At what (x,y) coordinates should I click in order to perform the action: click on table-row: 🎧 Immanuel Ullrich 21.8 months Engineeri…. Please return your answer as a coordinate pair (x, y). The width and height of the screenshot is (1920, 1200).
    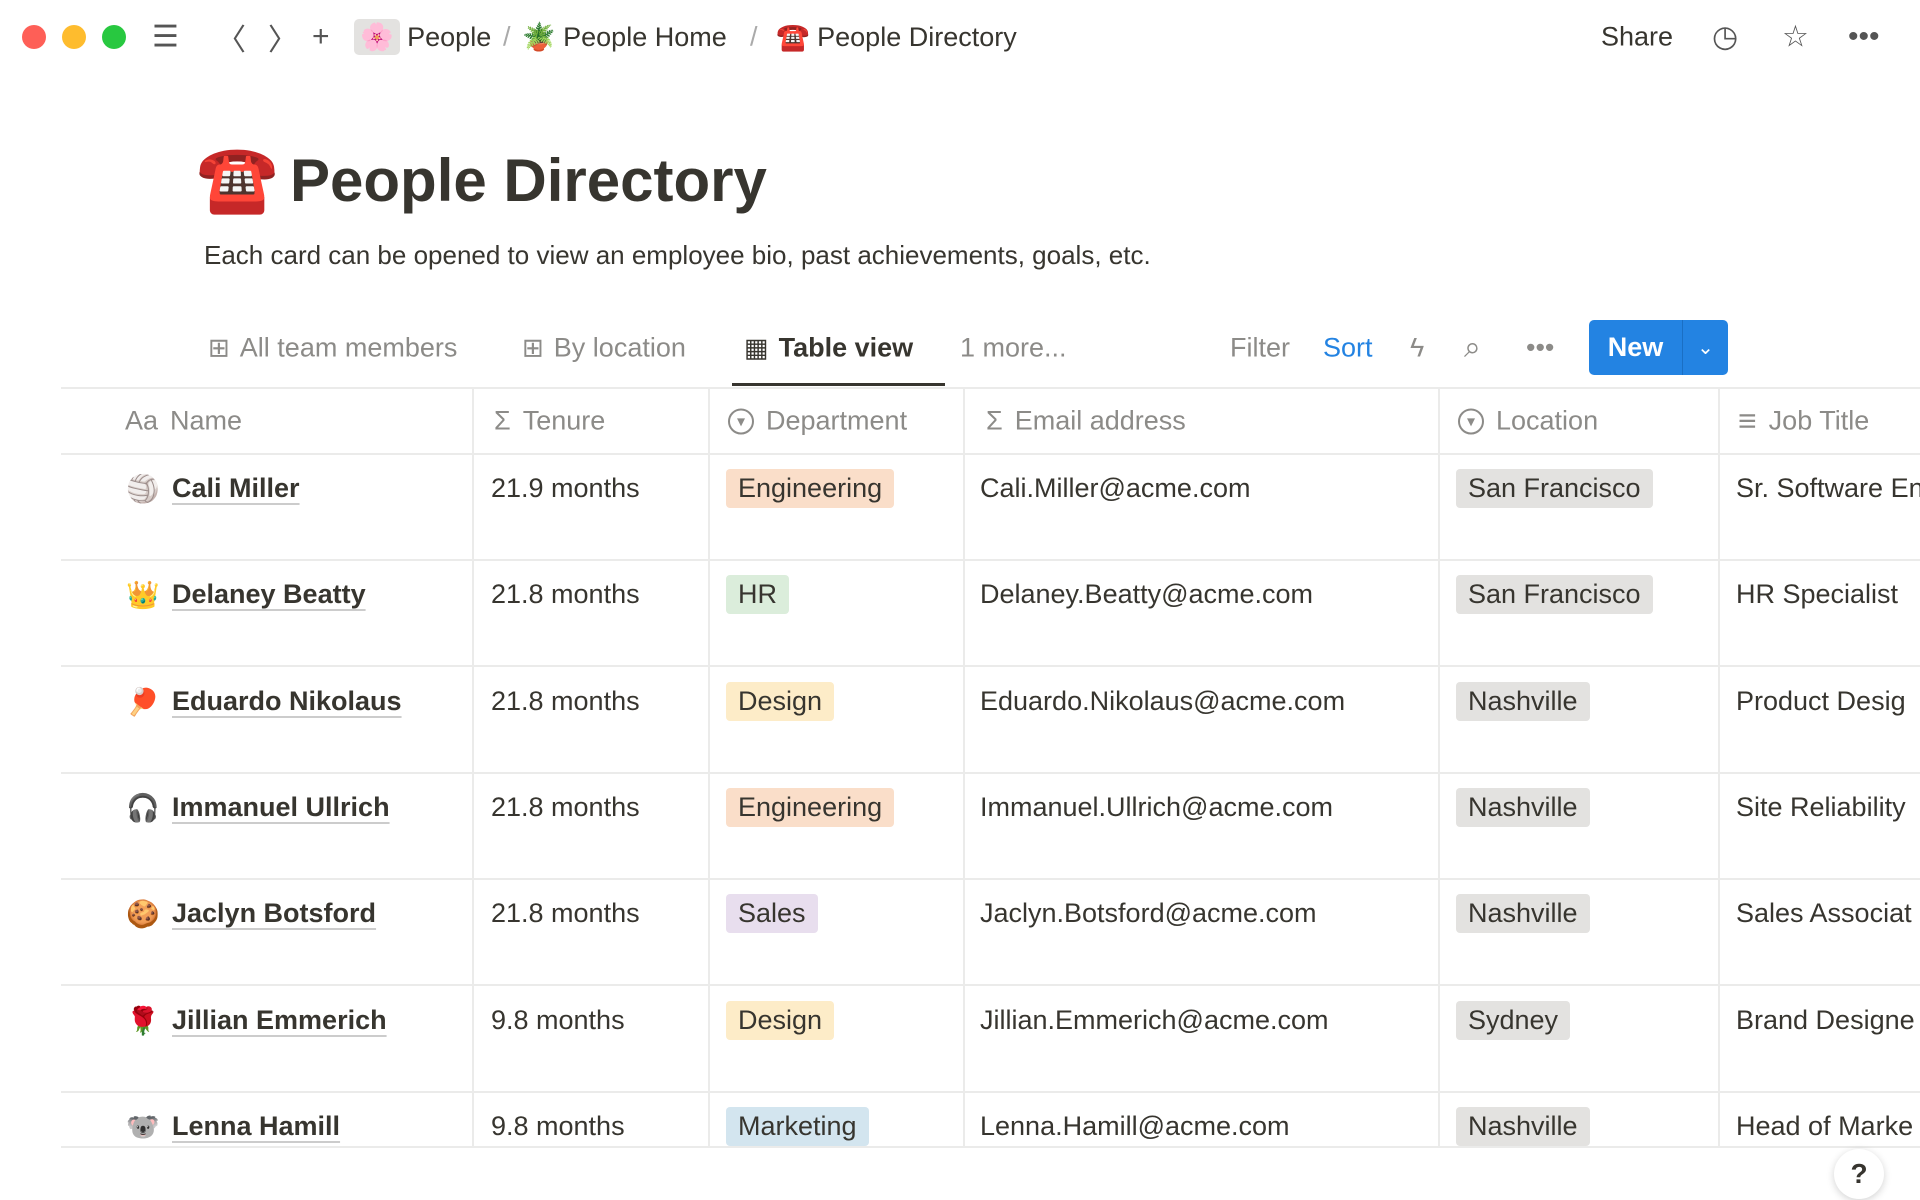
    Looking at the image, I should click on (960, 827).